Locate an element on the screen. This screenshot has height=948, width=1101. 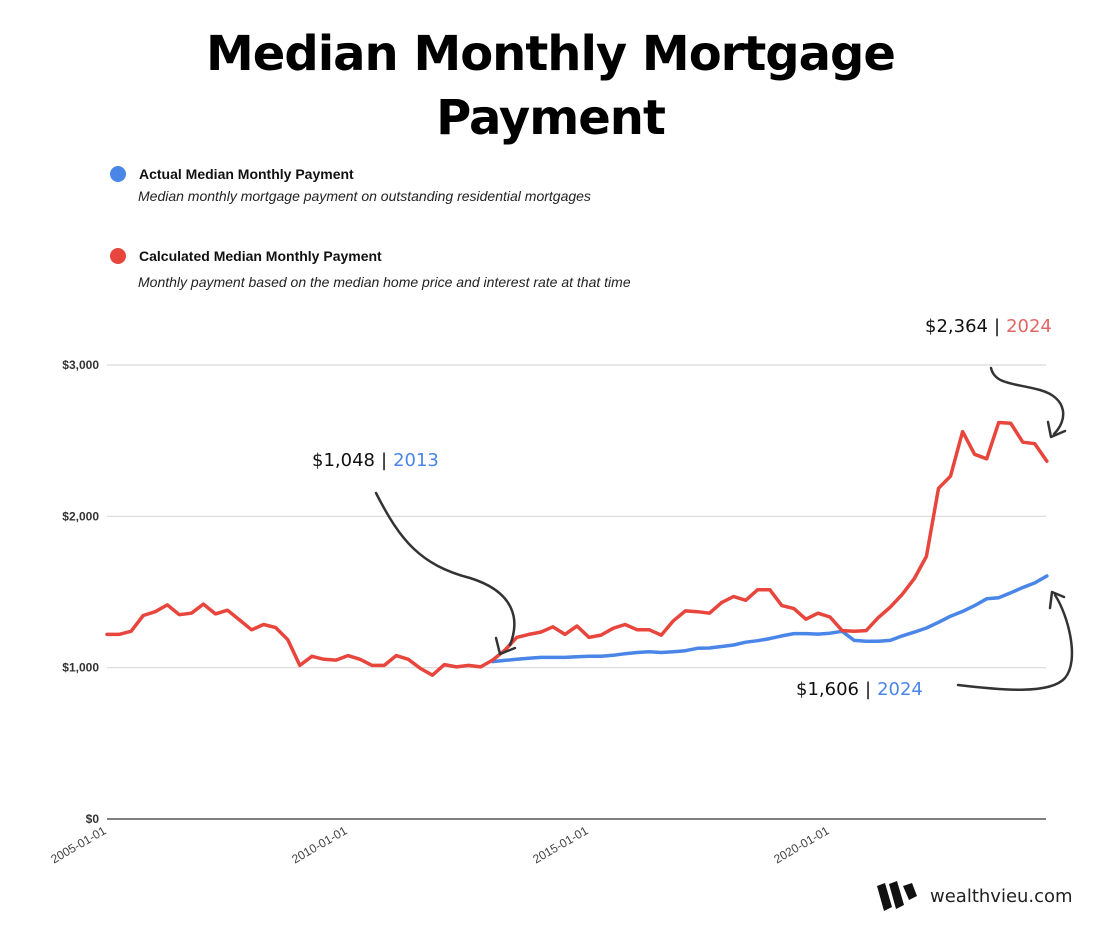
x-tick-label: 2020-01-01 is located at coordinates (801, 844).